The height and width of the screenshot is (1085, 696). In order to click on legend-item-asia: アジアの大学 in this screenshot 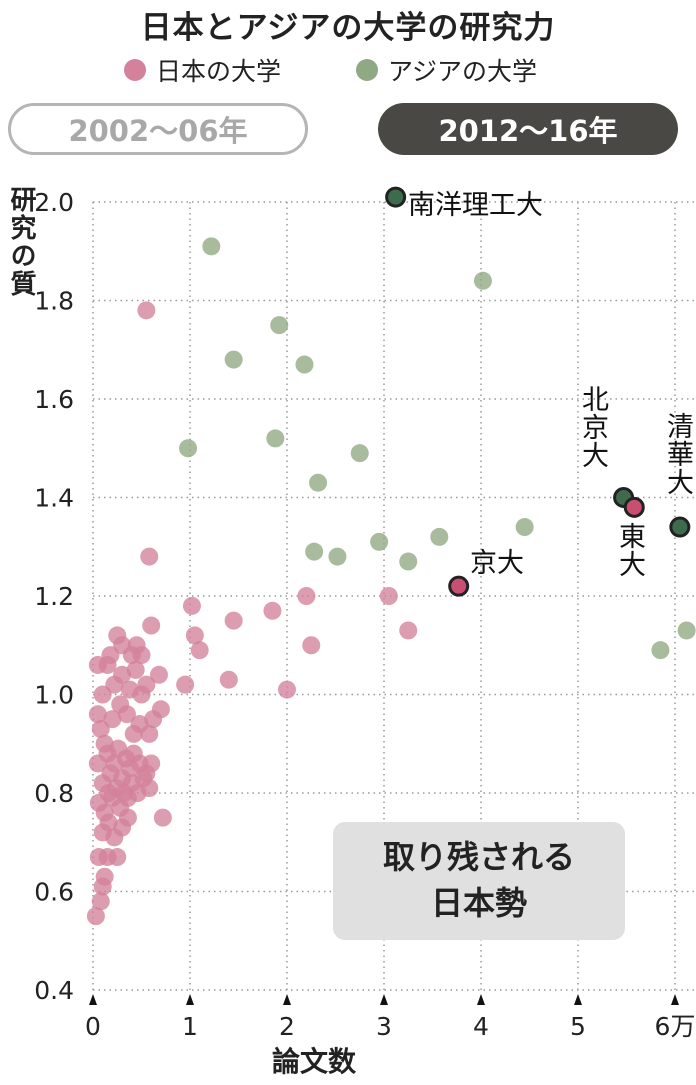, I will do `click(446, 70)`.